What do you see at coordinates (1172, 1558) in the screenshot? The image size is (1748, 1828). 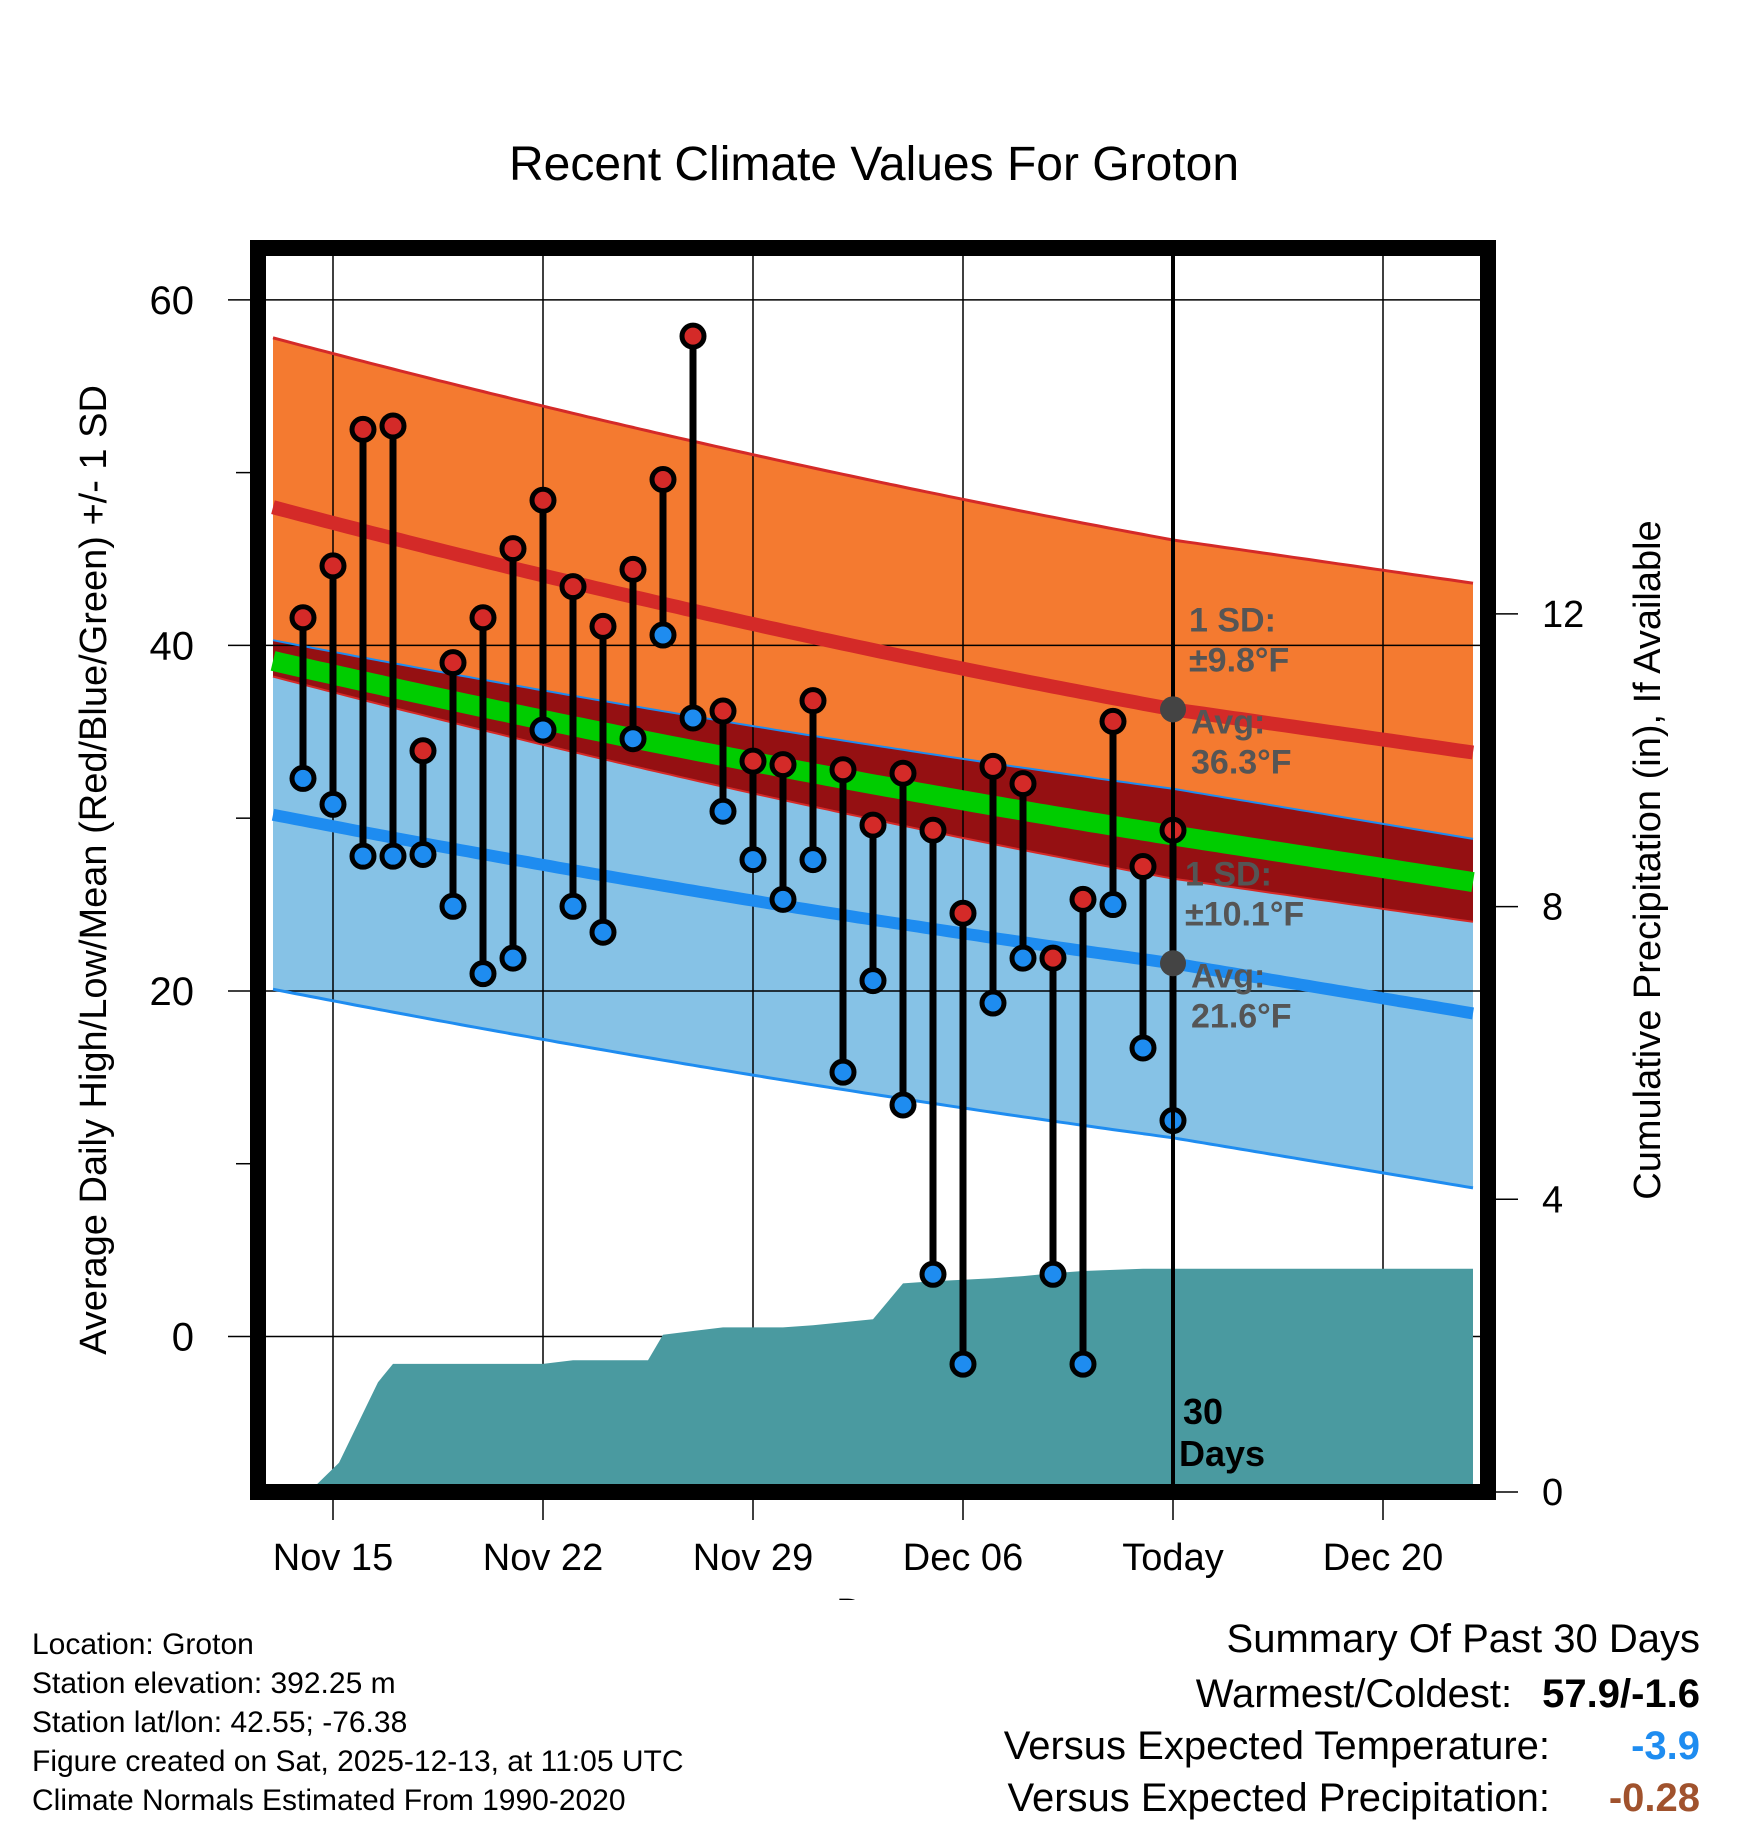 I see `x-tick-label: Today` at bounding box center [1172, 1558].